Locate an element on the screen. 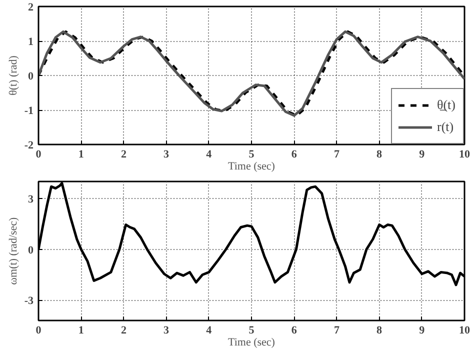 The image size is (474, 351). legend-label: r(t) is located at coordinates (446, 127).